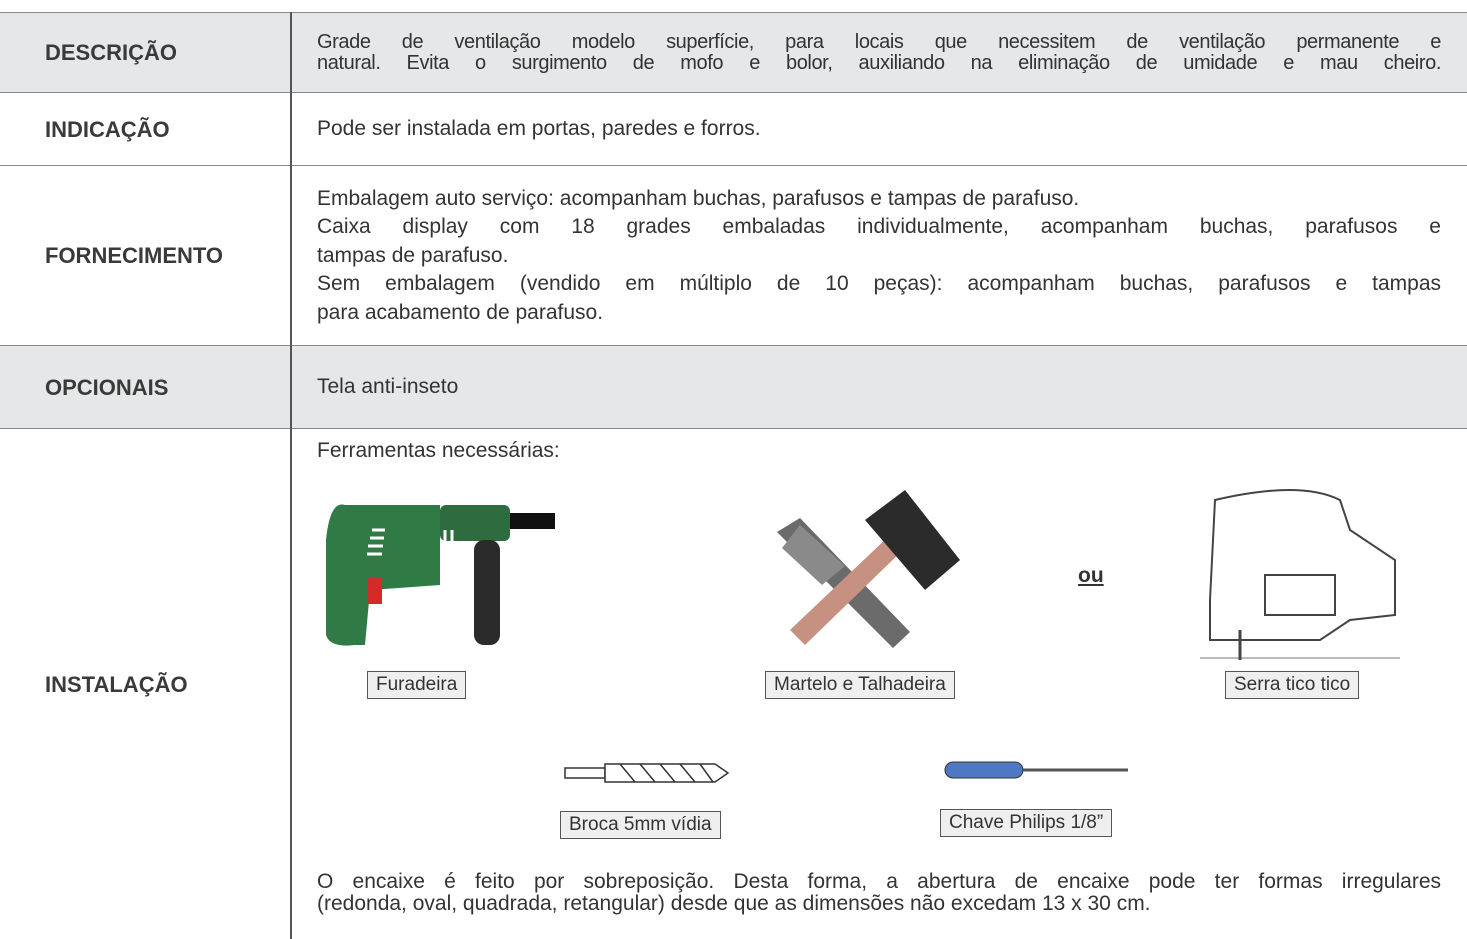  I want to click on tool-label: Martelo e Talhadeira, so click(860, 685).